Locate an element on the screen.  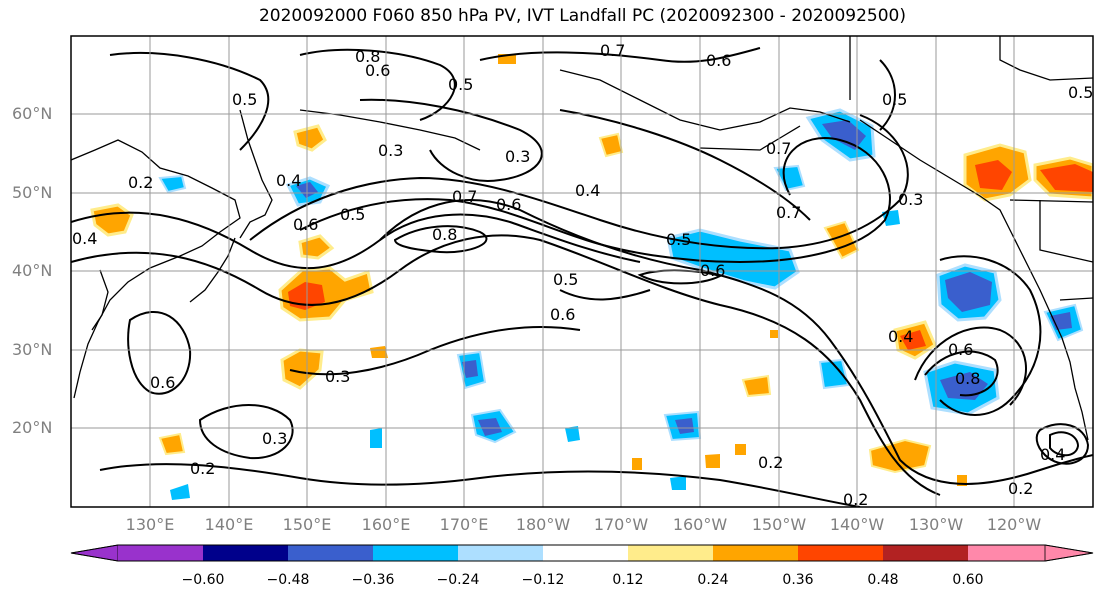
colorbar-outline is located at coordinates (582, 553).